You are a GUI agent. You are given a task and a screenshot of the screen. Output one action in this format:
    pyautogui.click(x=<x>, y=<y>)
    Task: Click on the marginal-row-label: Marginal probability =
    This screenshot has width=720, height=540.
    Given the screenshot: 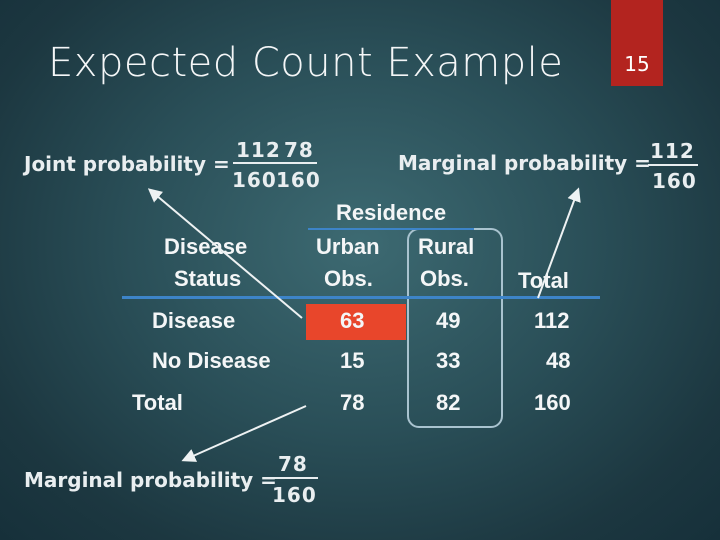 What is the action you would take?
    pyautogui.click(x=524, y=163)
    